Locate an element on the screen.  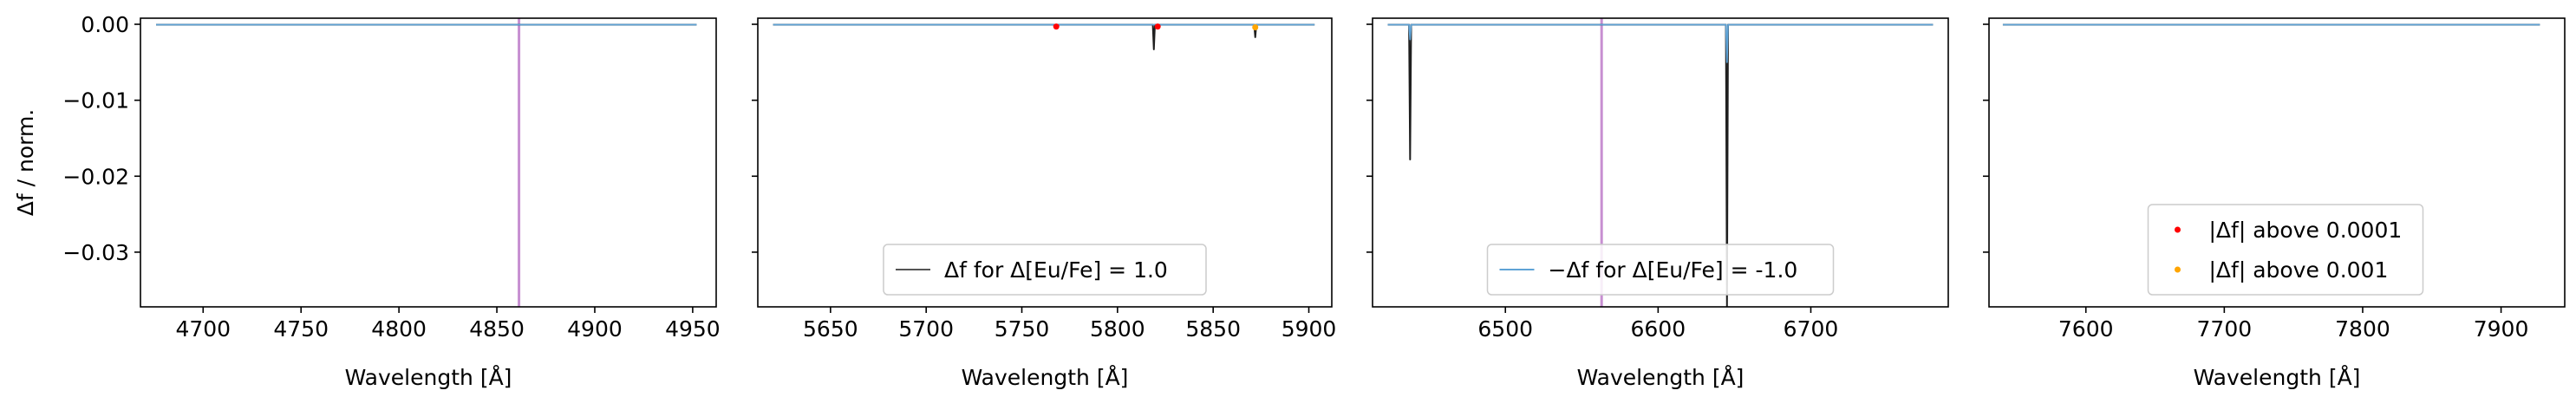
x-tick-label: 7900 is located at coordinates (2502, 329).